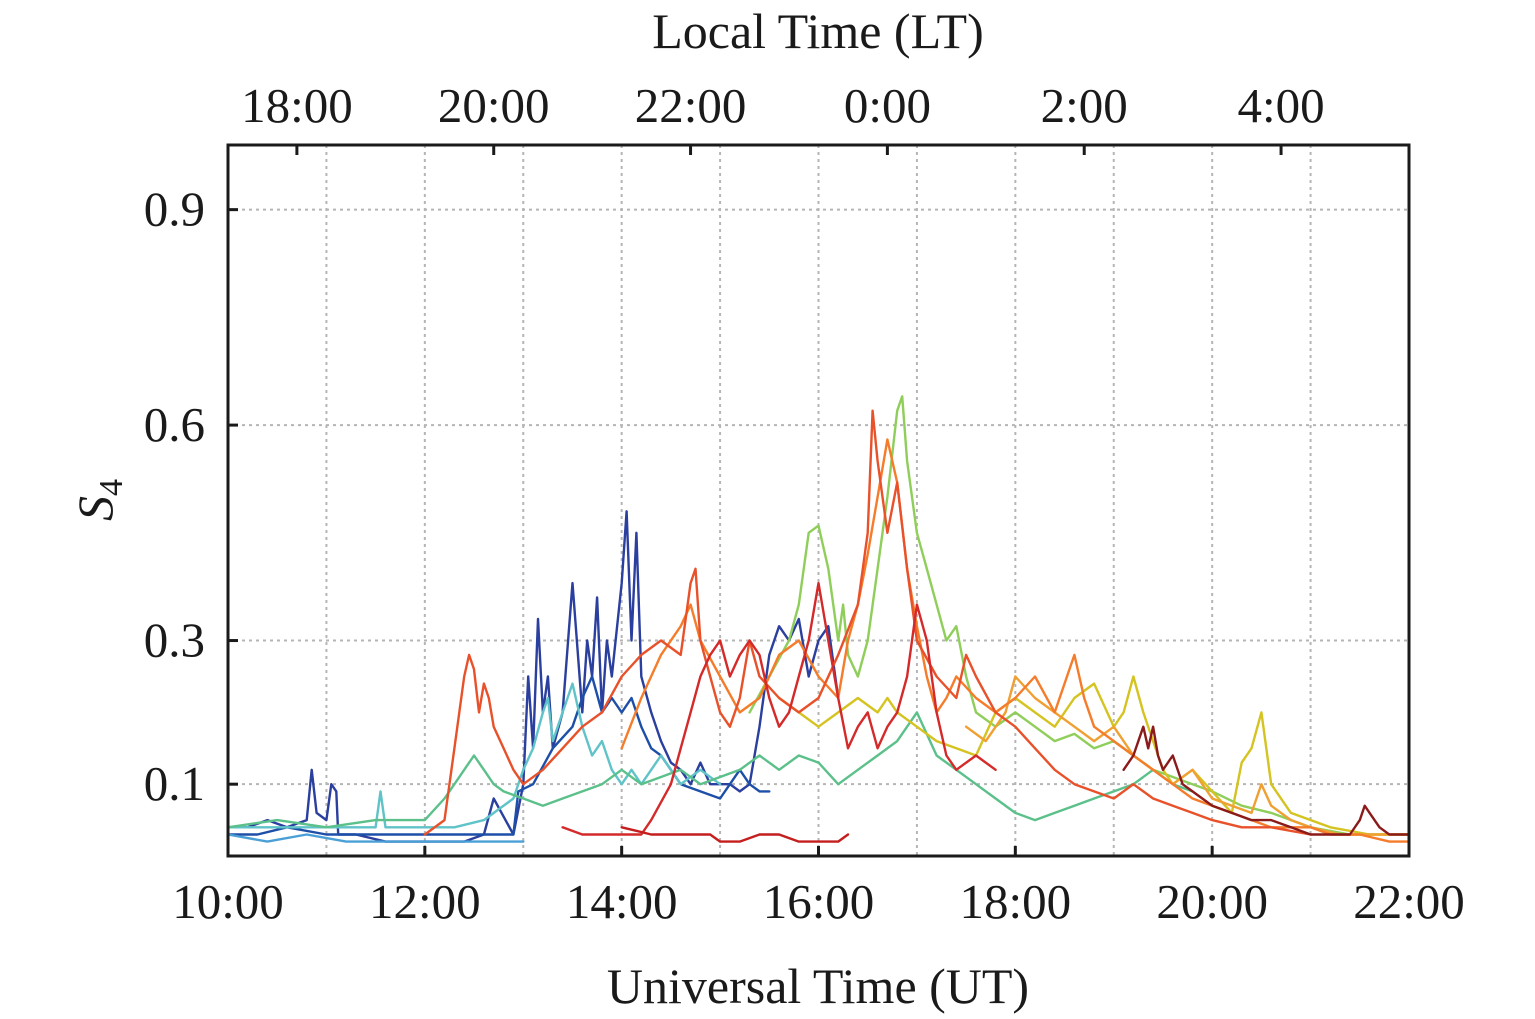 Image resolution: width=1535 pixels, height=1019 pixels. What do you see at coordinates (297, 105) in the screenshot?
I see `x2-tick-label: 18:00` at bounding box center [297, 105].